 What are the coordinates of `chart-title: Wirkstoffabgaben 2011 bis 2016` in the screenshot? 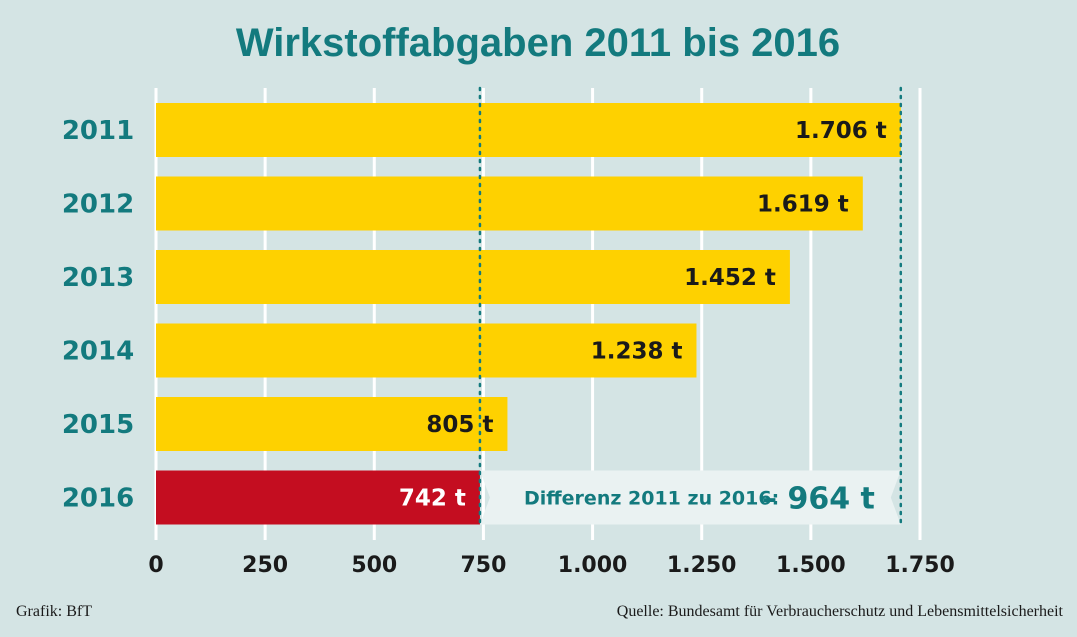 It's located at (538, 43).